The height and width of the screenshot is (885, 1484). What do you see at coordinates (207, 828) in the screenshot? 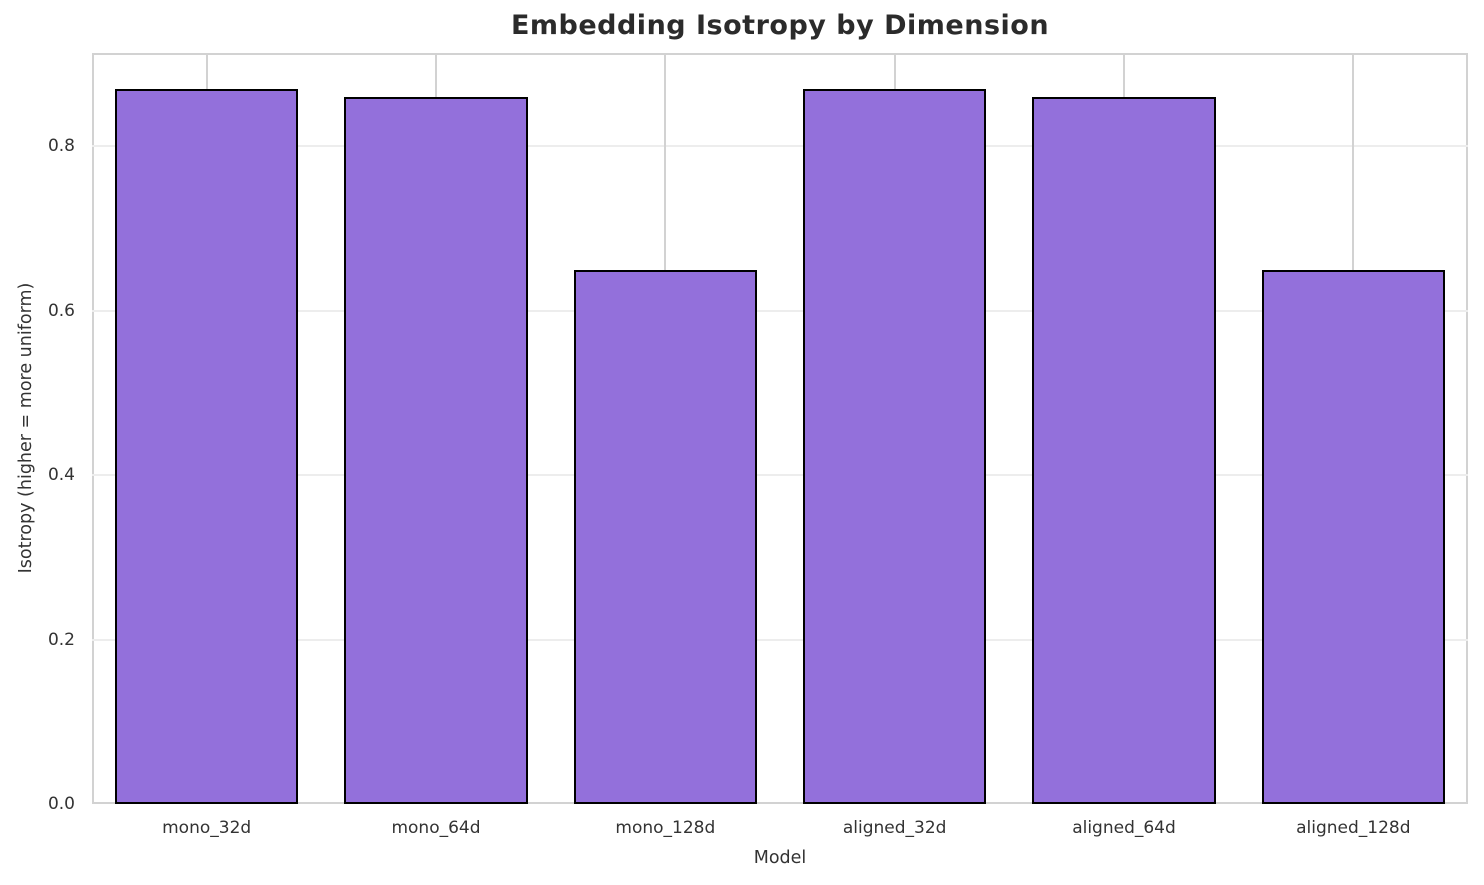
I see `x-tick-label: mono_32d` at bounding box center [207, 828].